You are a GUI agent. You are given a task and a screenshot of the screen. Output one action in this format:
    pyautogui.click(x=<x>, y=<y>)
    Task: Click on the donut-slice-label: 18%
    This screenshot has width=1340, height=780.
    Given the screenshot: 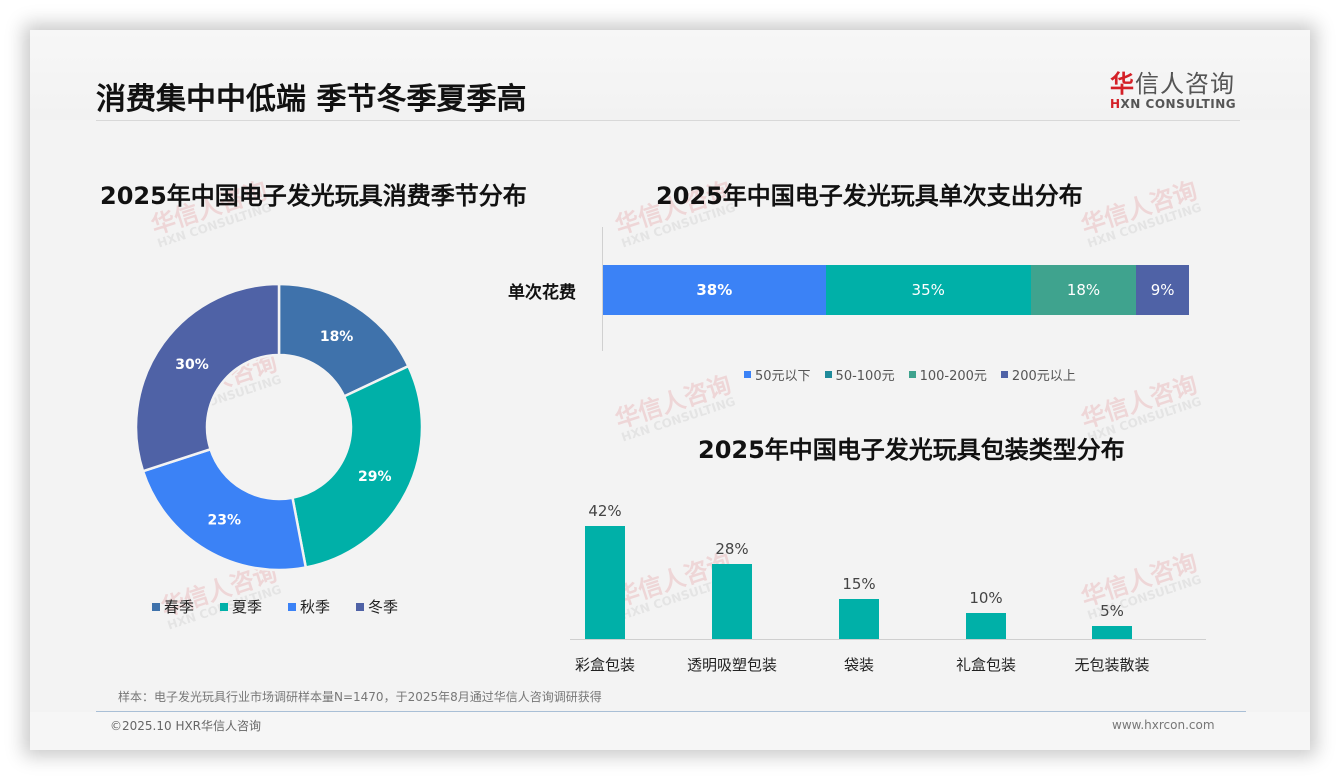 What is the action you would take?
    pyautogui.click(x=337, y=337)
    